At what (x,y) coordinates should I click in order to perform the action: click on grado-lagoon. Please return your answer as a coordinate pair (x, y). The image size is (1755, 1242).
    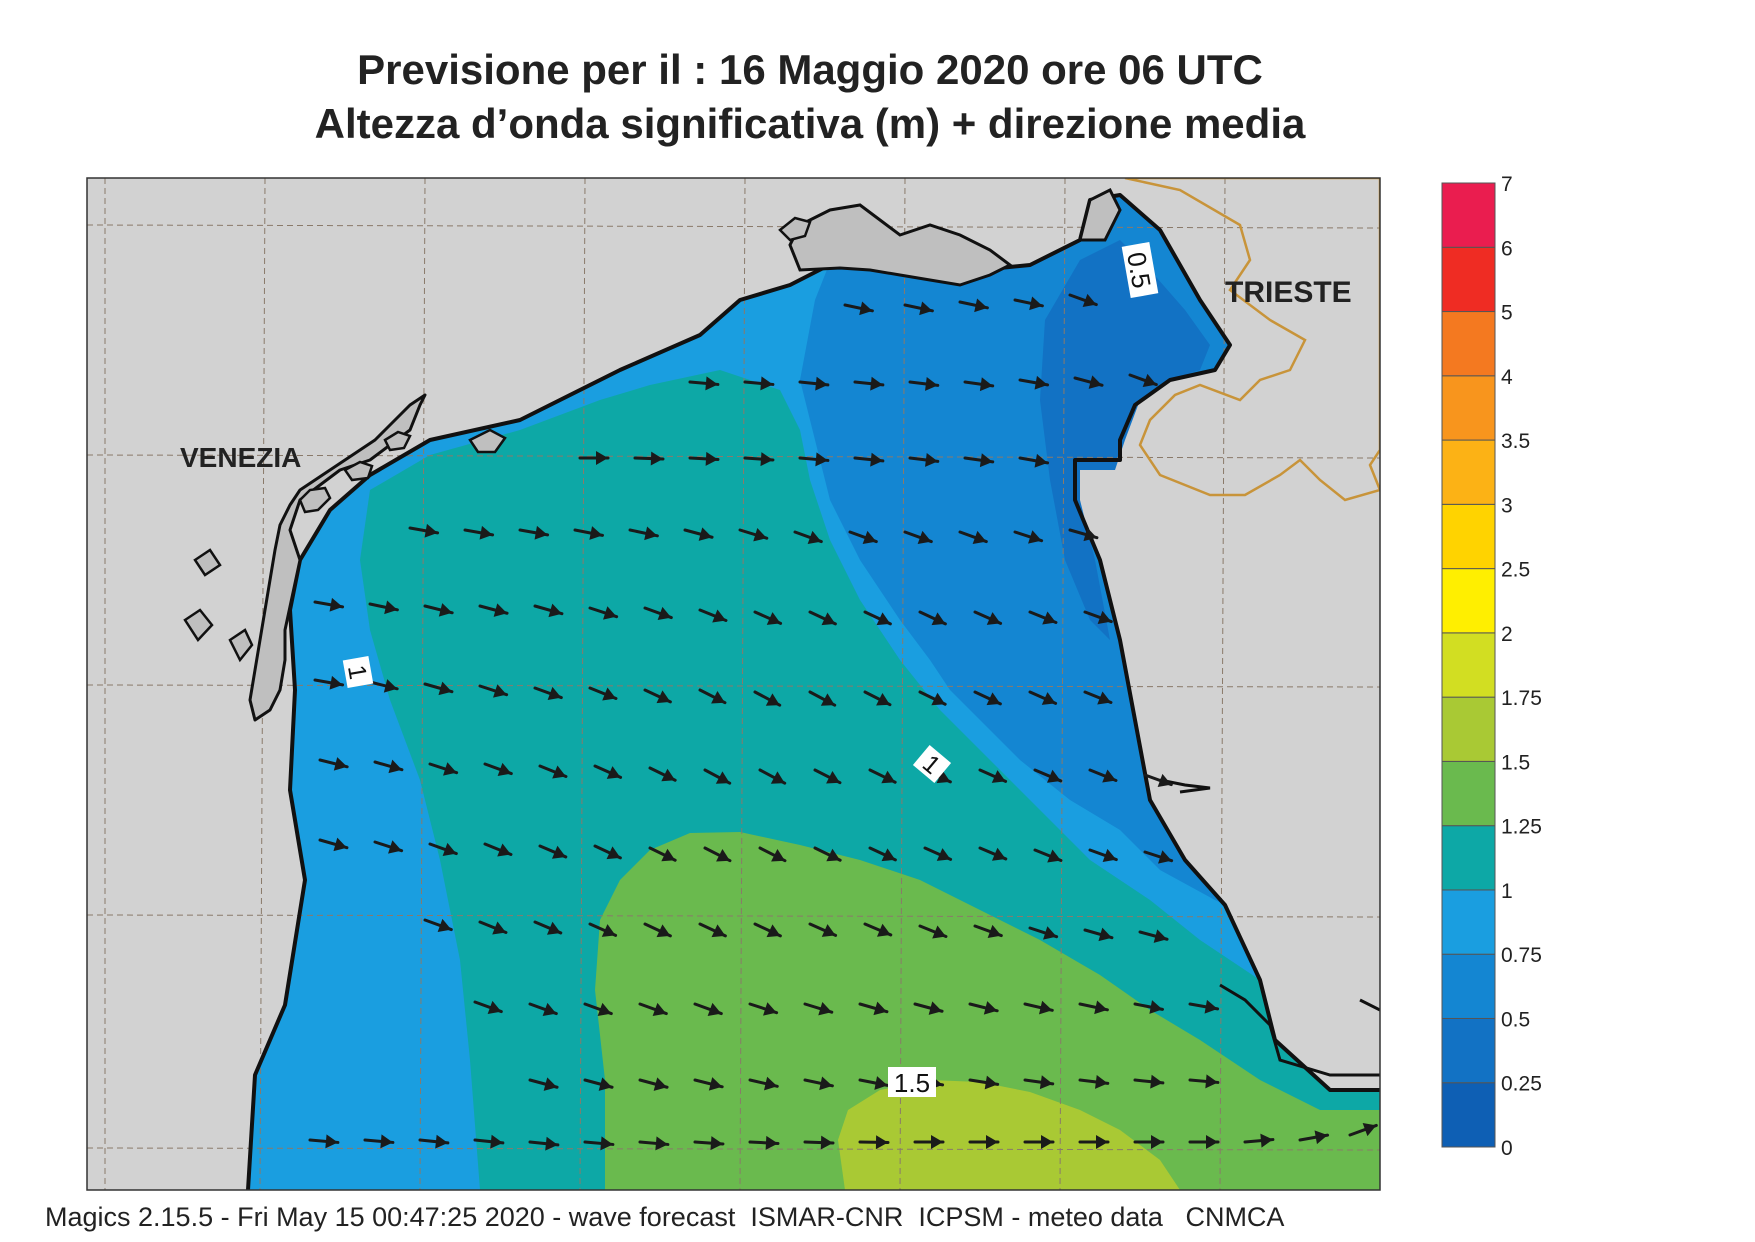
    Looking at the image, I should click on (900, 245).